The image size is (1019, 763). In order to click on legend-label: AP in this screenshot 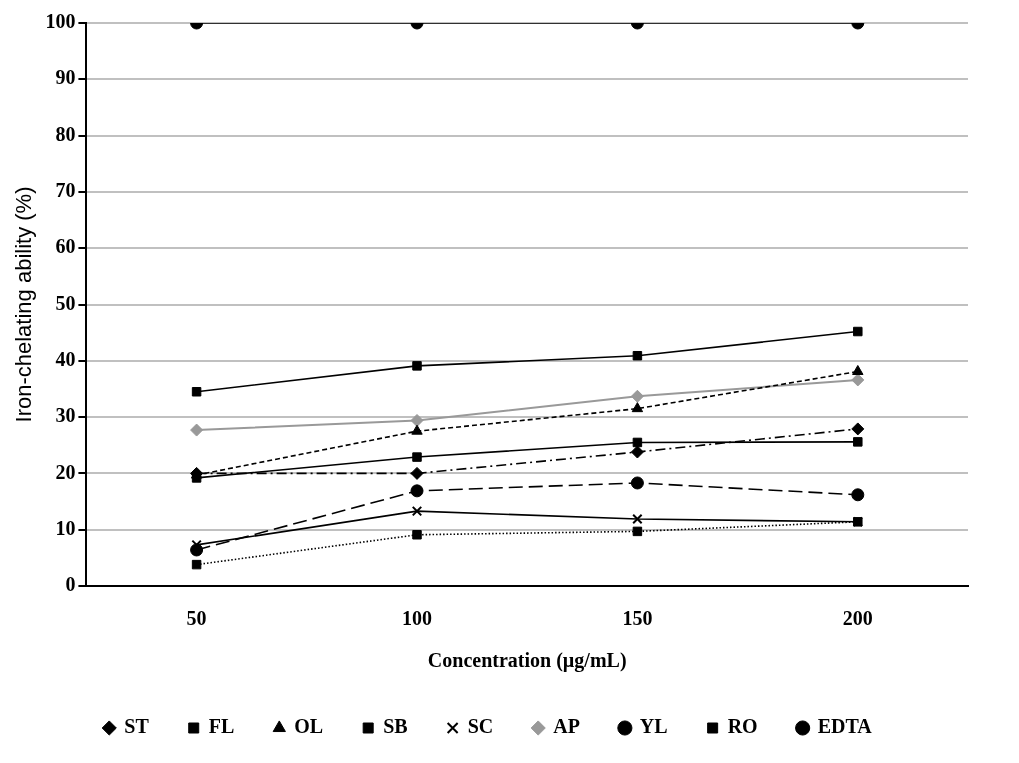, I will do `click(566, 726)`.